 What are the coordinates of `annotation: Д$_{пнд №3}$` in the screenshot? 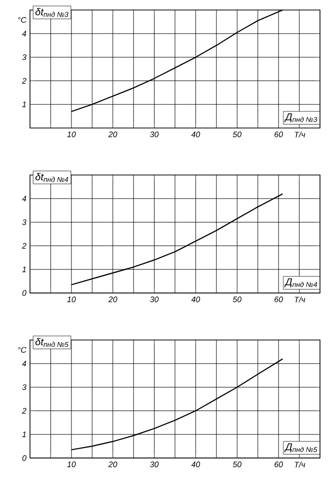 It's located at (301, 117).